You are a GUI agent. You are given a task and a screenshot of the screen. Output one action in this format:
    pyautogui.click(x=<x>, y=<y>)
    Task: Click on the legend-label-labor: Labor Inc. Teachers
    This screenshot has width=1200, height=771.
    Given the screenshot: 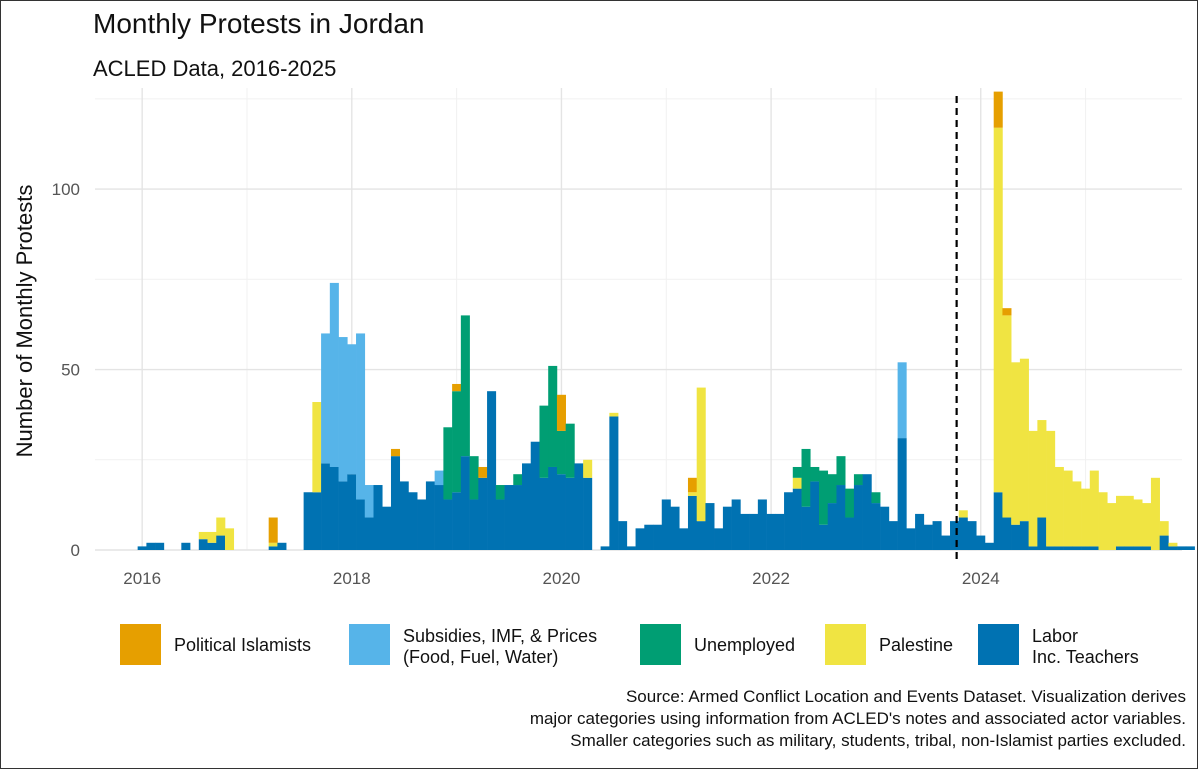 What is the action you would take?
    pyautogui.click(x=1085, y=647)
    